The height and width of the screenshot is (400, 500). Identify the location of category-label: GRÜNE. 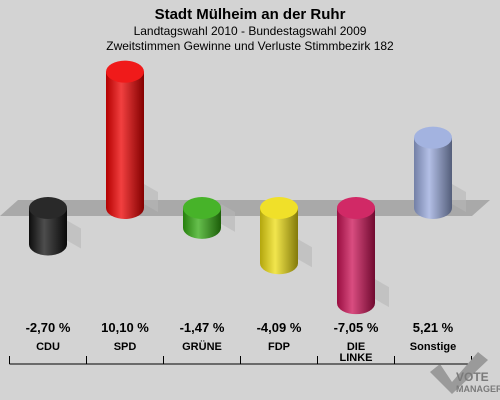
(202, 346).